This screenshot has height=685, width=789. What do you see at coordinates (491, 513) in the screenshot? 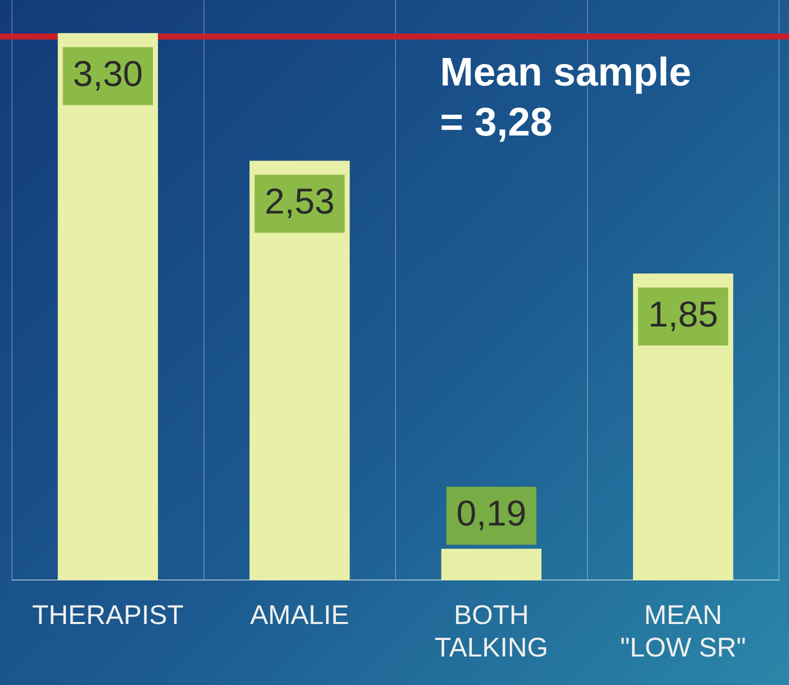
I see `data-label: 0,19` at bounding box center [491, 513].